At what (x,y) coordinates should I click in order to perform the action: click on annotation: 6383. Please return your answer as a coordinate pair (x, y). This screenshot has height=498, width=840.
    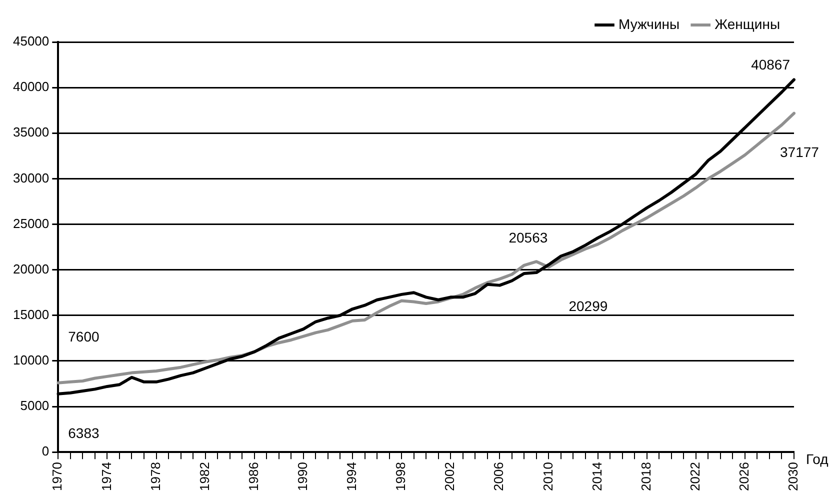
    Looking at the image, I should click on (84, 432).